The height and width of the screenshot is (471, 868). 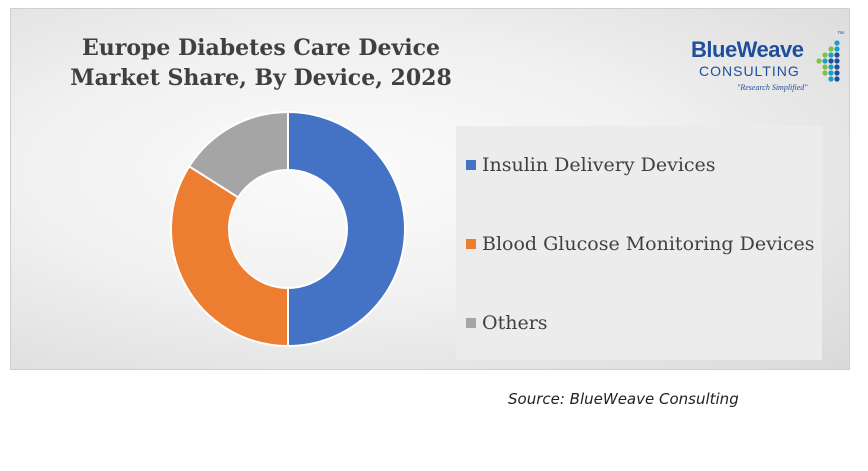 What do you see at coordinates (515, 323) in the screenshot?
I see `legend-label: Others` at bounding box center [515, 323].